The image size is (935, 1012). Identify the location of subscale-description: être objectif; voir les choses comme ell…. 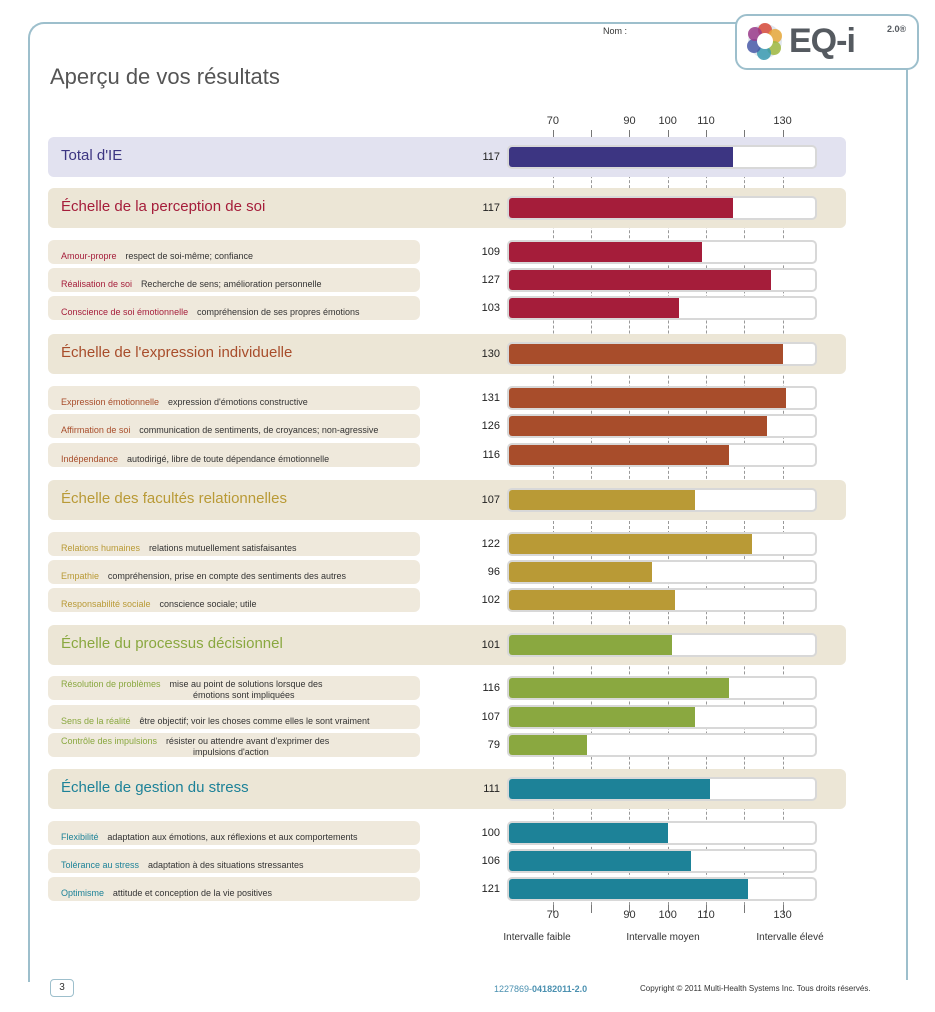
(254, 721).